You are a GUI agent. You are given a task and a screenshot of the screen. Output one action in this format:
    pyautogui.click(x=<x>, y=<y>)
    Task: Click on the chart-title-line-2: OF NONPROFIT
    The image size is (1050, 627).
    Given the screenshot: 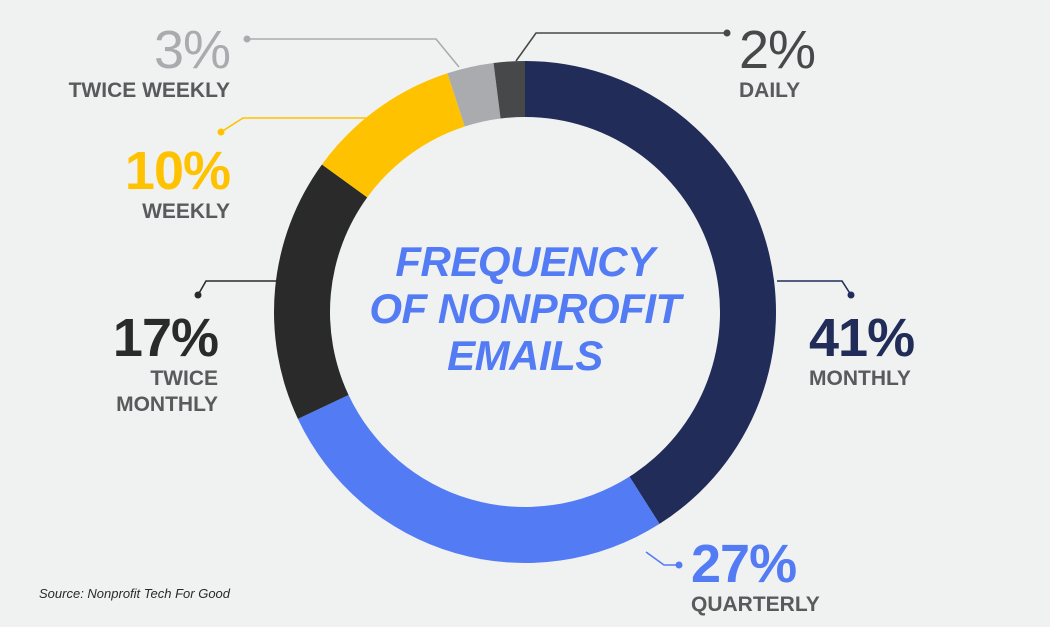 What is the action you would take?
    pyautogui.click(x=525, y=308)
    